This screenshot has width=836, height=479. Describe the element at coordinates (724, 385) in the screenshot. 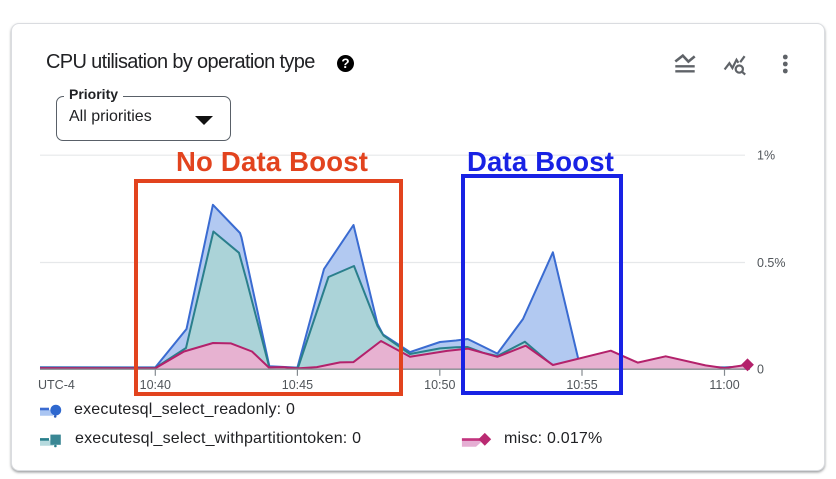

I see `svg-text: 11:00` at that location.